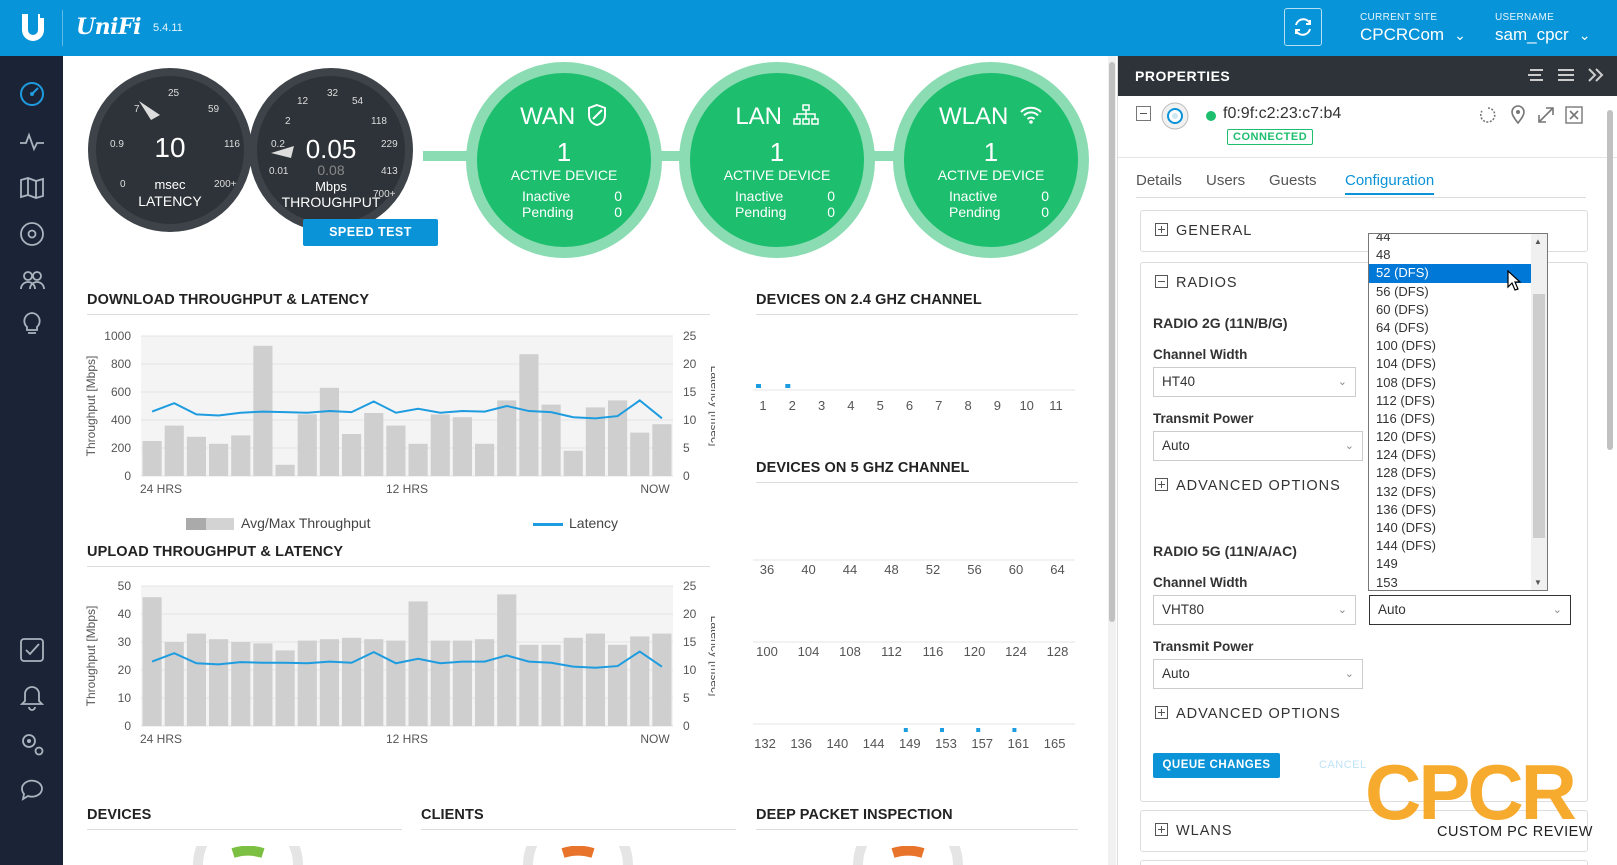 The image size is (1617, 865). I want to click on insights-icon, so click(32, 324).